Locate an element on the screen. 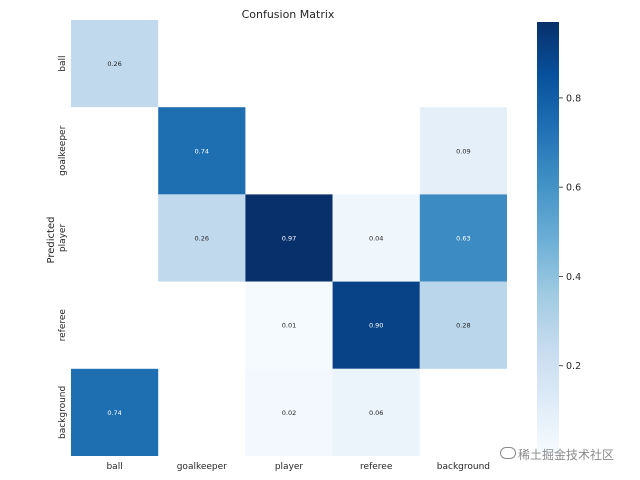 The image size is (640, 480). x-tick-label: referee is located at coordinates (376, 467).